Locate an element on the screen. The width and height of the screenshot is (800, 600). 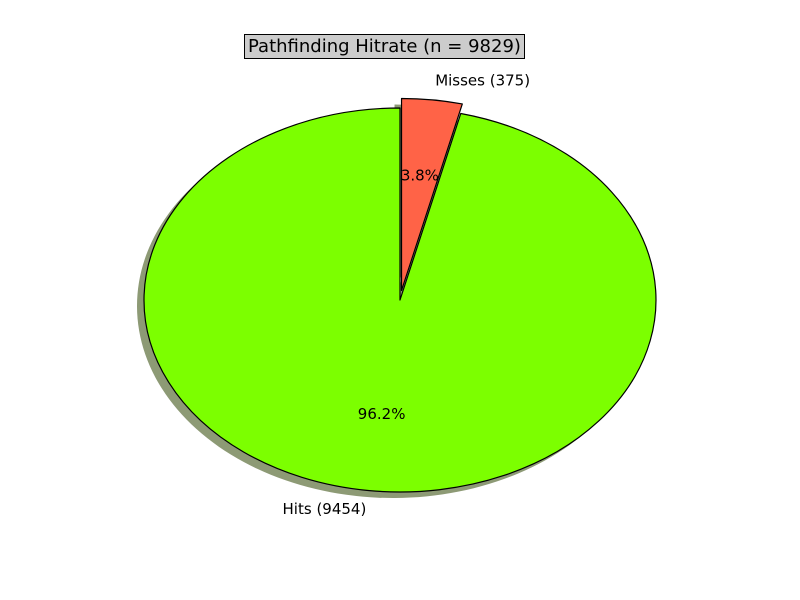
slice-label-1: Misses (375) is located at coordinates (482, 80).